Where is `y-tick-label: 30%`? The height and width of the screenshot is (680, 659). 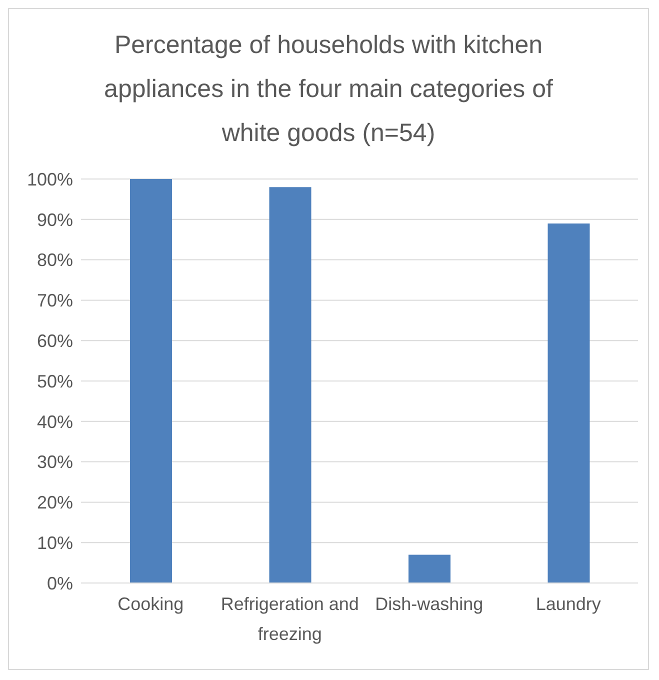
y-tick-label: 30% is located at coordinates (54, 462).